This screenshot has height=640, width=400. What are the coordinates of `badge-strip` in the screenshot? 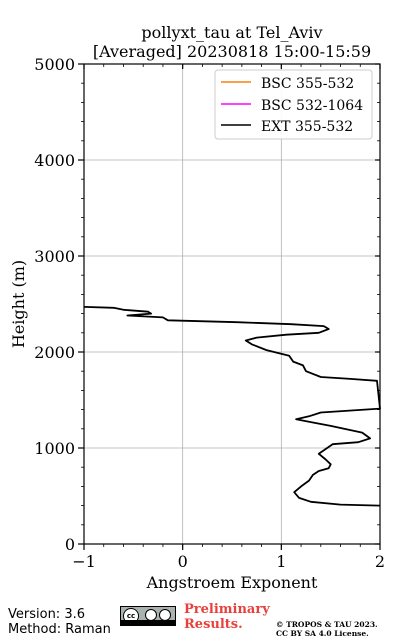 It's located at (148, 622).